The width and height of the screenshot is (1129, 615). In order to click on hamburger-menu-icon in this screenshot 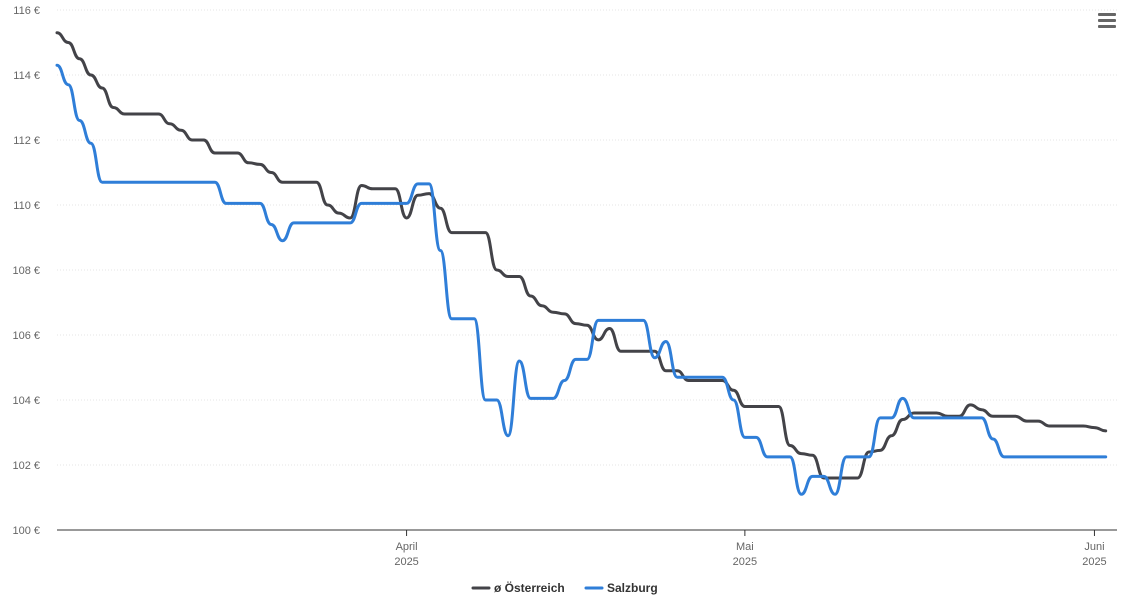, I will do `click(1107, 21)`.